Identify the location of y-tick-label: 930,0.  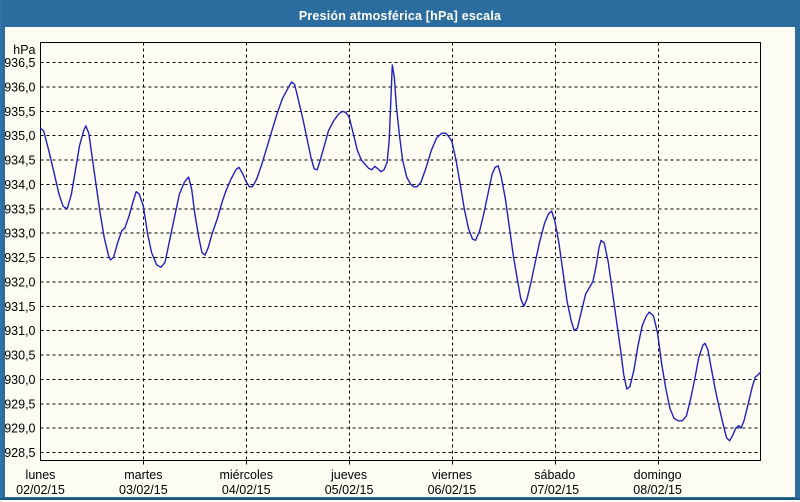
(20, 380).